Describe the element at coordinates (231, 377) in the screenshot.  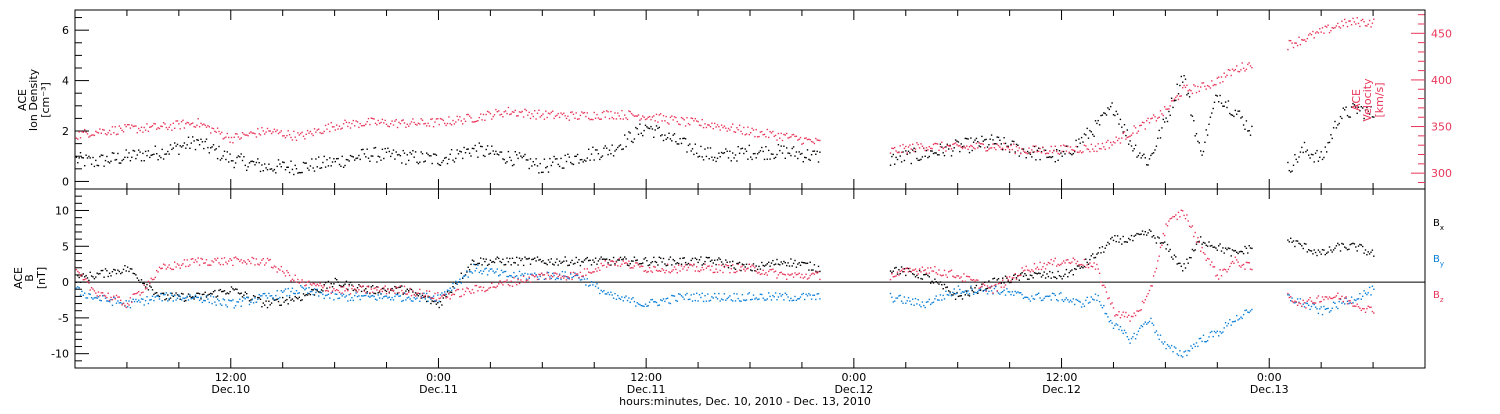
I see `x-tick-time-label: 12:00` at that location.